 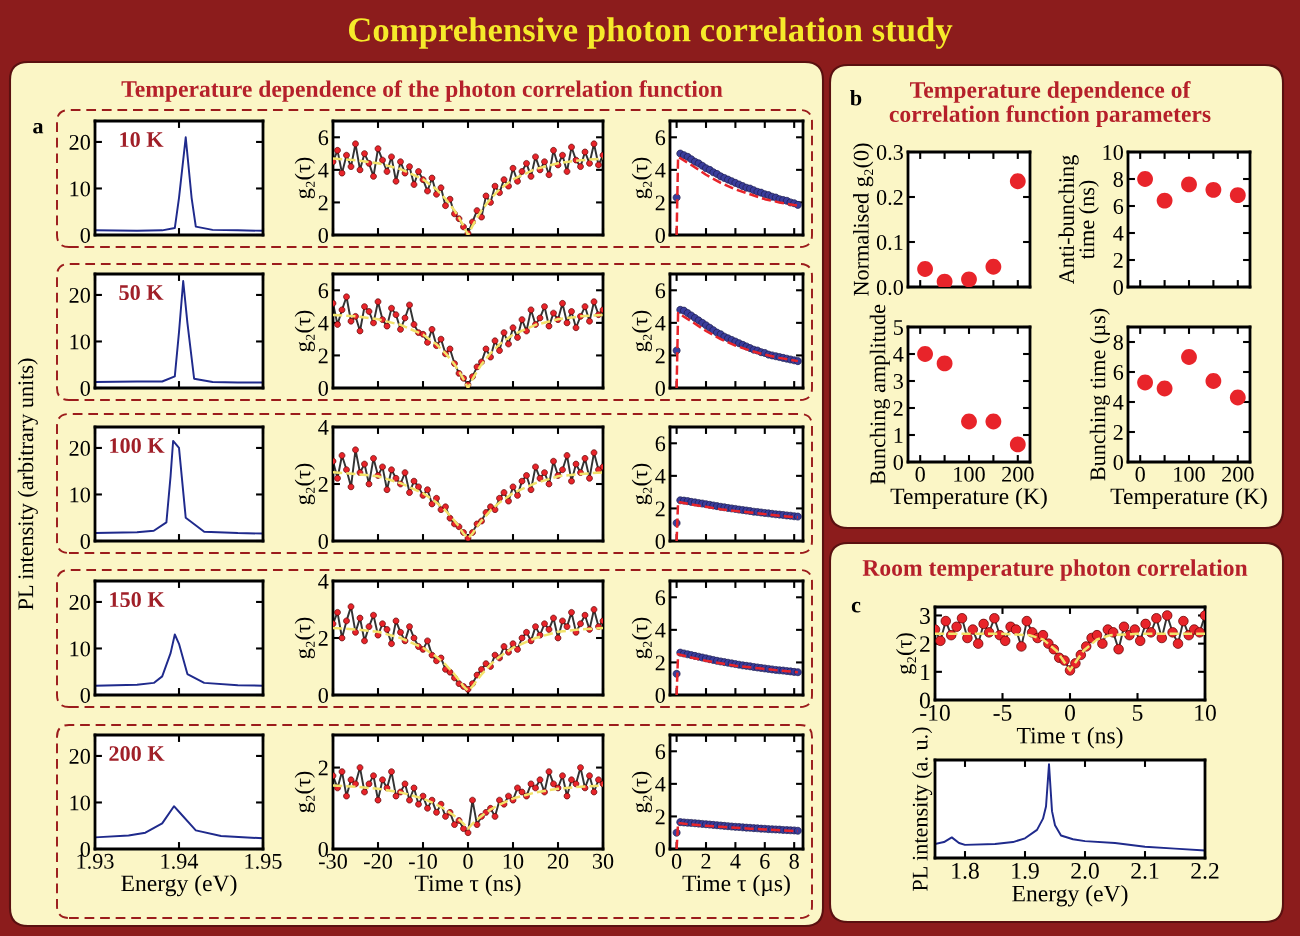 What do you see at coordinates (863, 219) in the screenshot?
I see `y-axis-title: Normalised g₂(0)` at bounding box center [863, 219].